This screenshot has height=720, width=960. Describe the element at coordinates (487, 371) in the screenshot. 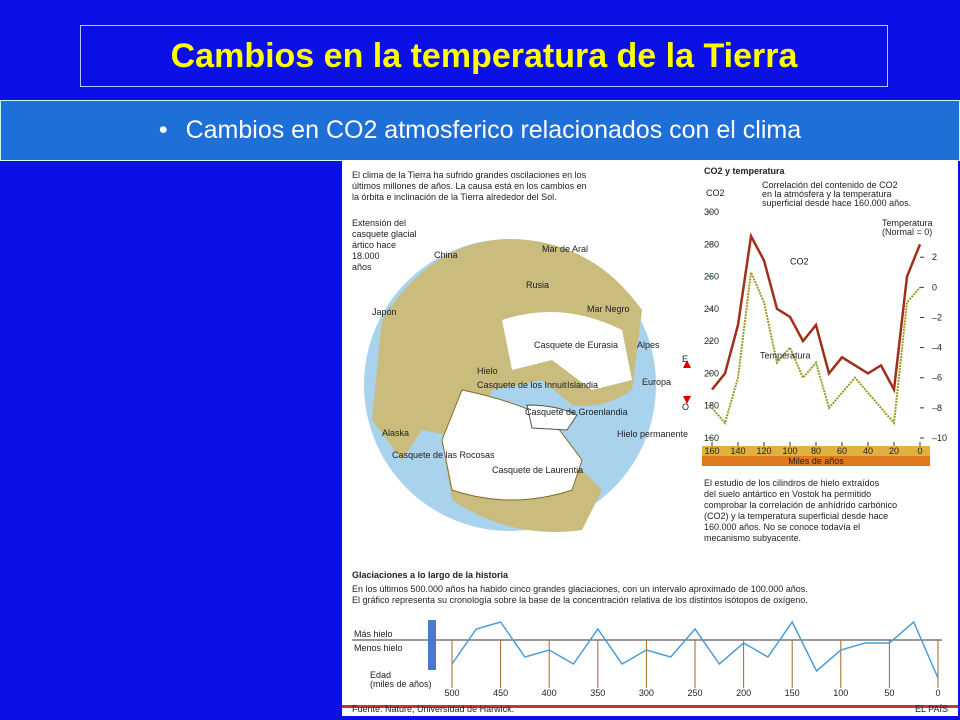

I see `map-label: Hielo` at that location.